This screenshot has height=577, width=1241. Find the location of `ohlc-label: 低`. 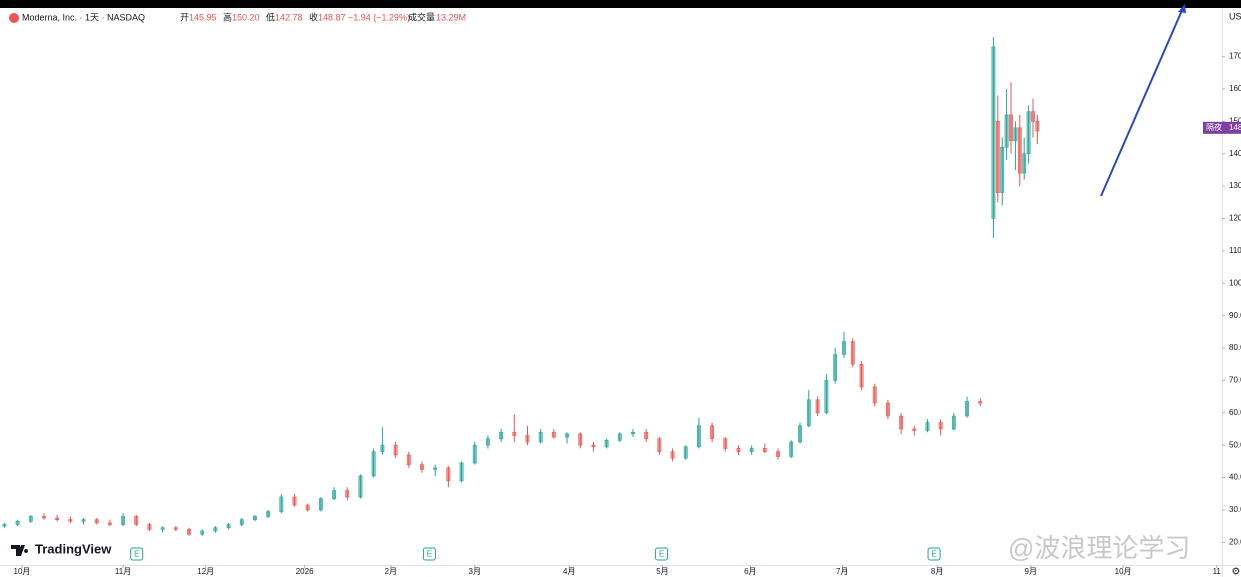

ohlc-label: 低 is located at coordinates (270, 16).